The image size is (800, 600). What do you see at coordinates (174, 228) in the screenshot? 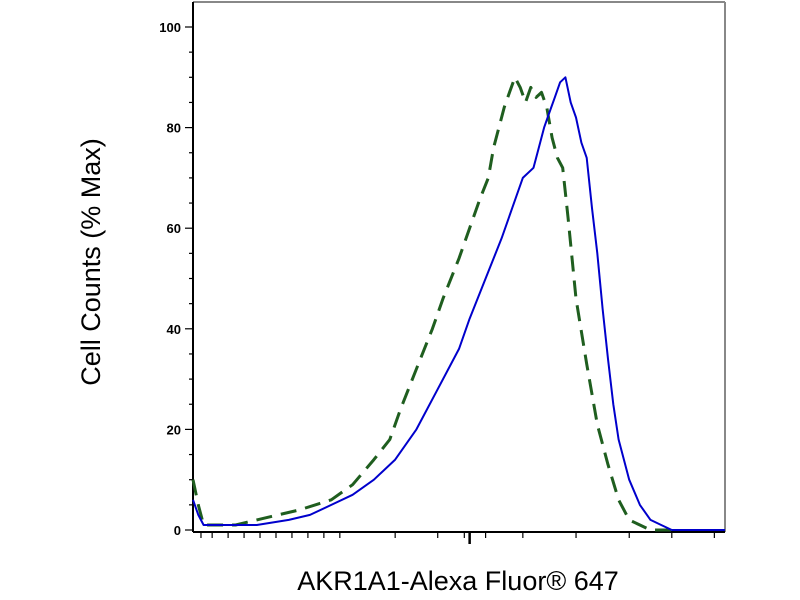
I see `y-tick-label: 60` at bounding box center [174, 228].